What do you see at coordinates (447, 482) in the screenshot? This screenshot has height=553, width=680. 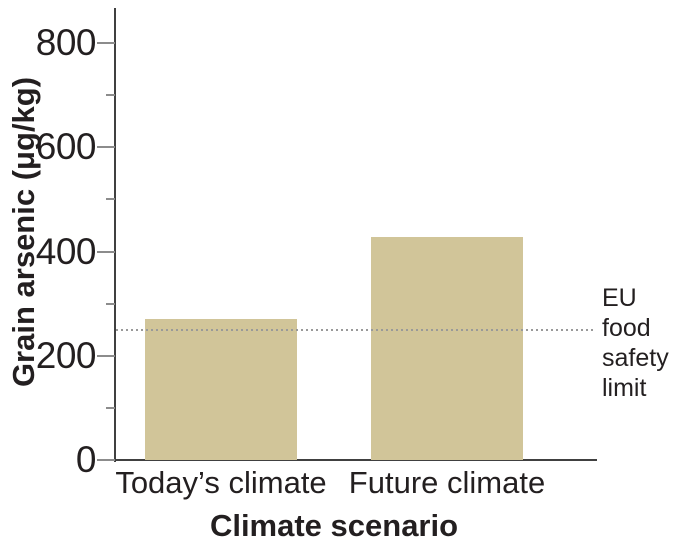 I see `category-label-future-climate: Future climate` at bounding box center [447, 482].